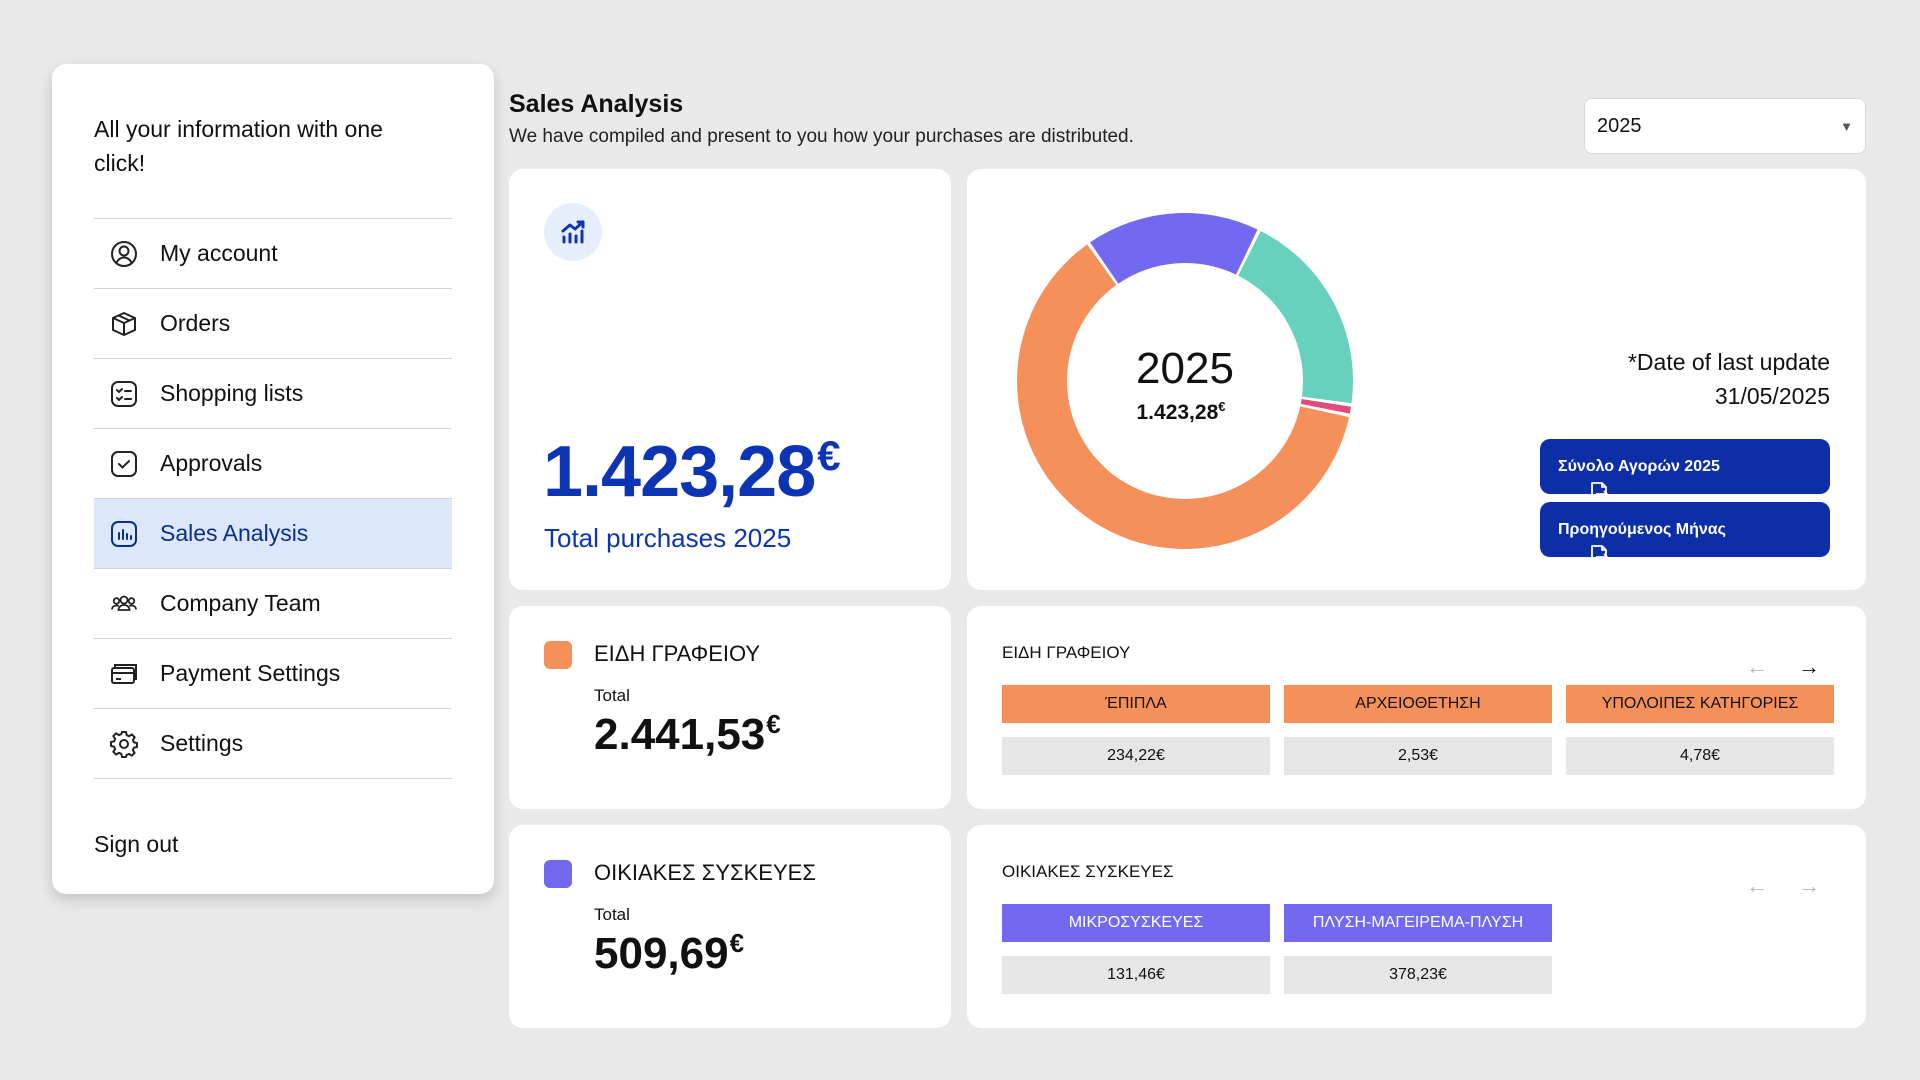  I want to click on sidebar-item-label: Shopping lists, so click(232, 393).